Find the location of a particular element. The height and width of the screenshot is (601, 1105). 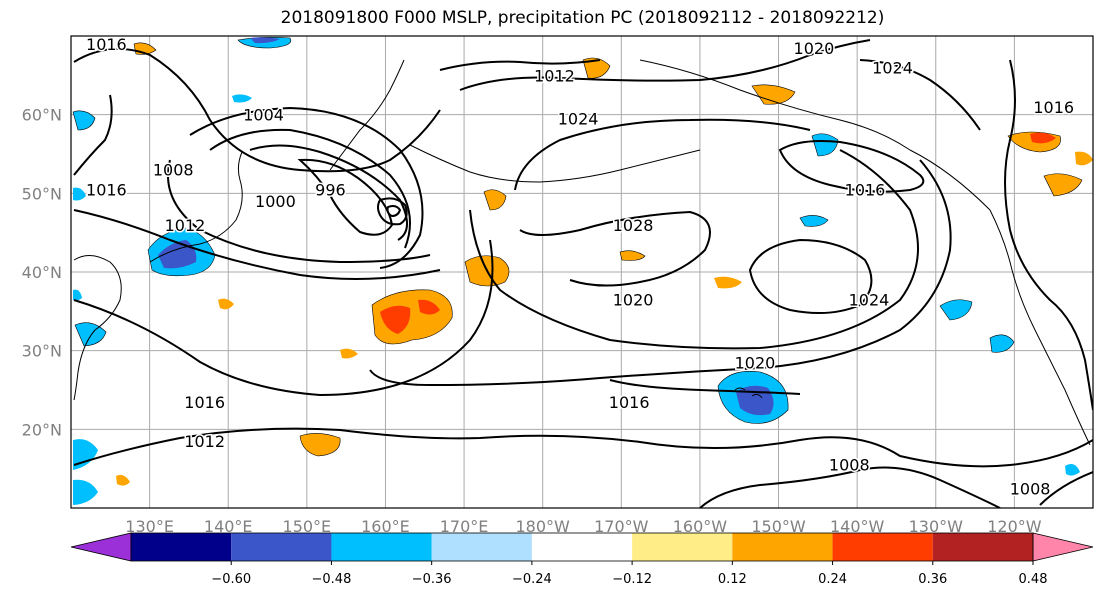

lon-tick-label: 150°E is located at coordinates (307, 526).